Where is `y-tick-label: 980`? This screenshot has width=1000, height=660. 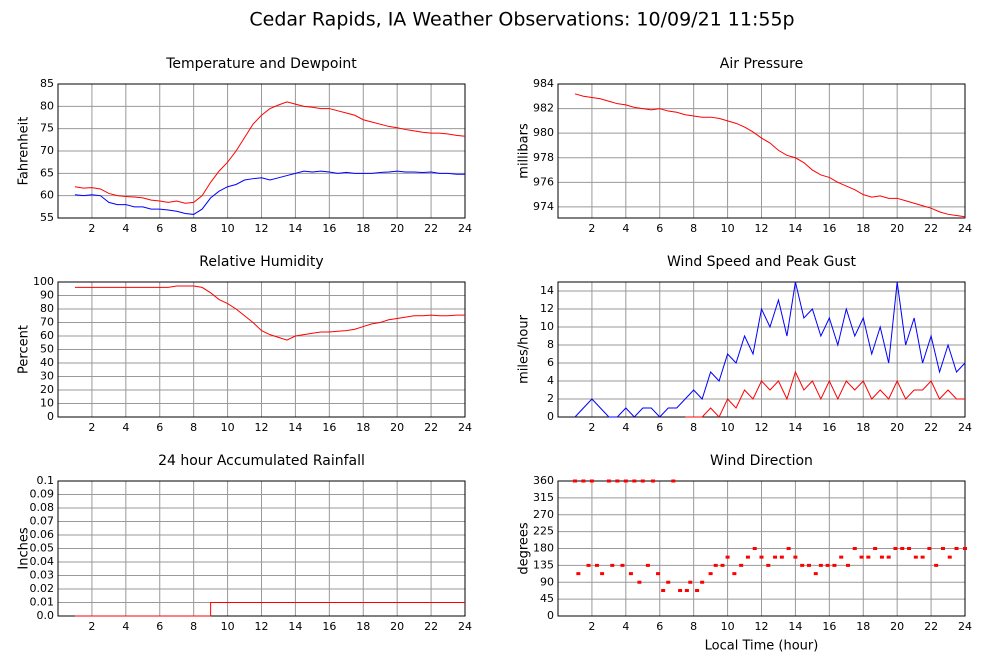 y-tick-label: 980 is located at coordinates (543, 132).